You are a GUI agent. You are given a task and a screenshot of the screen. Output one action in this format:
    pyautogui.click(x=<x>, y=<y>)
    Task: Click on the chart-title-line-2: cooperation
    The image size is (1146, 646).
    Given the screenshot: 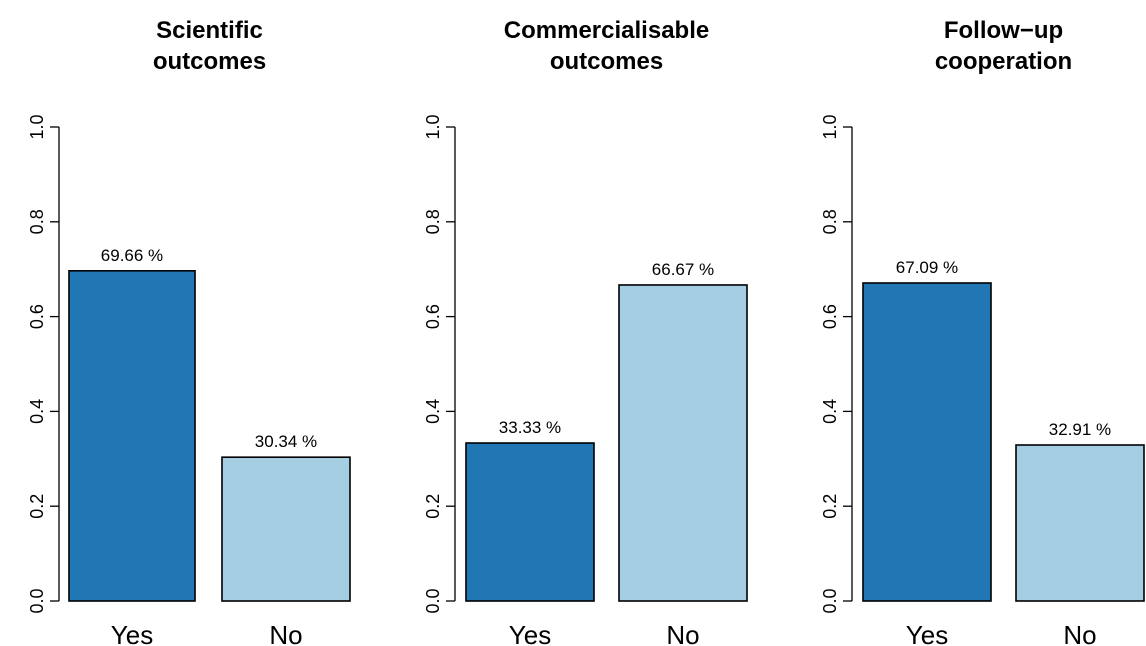 What is the action you would take?
    pyautogui.click(x=1003, y=61)
    